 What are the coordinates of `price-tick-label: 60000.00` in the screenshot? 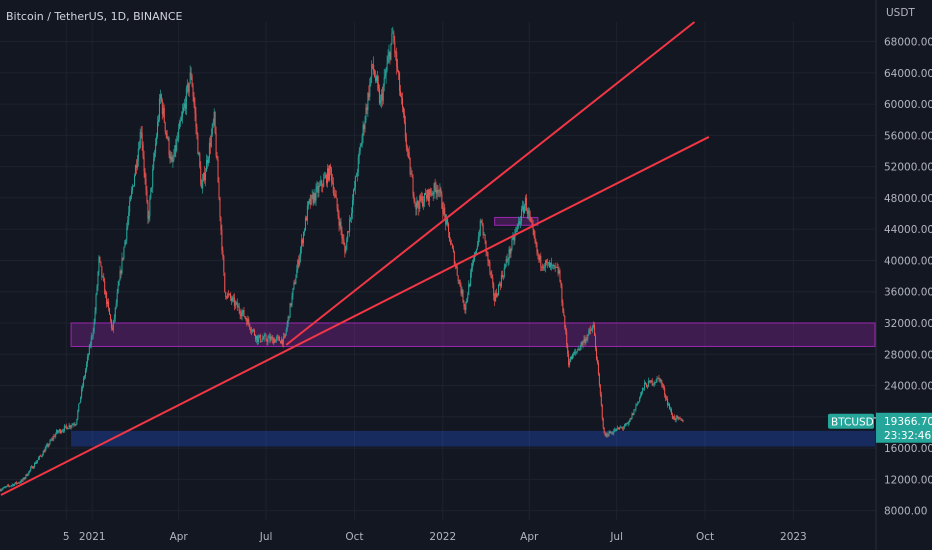 It's located at (908, 105).